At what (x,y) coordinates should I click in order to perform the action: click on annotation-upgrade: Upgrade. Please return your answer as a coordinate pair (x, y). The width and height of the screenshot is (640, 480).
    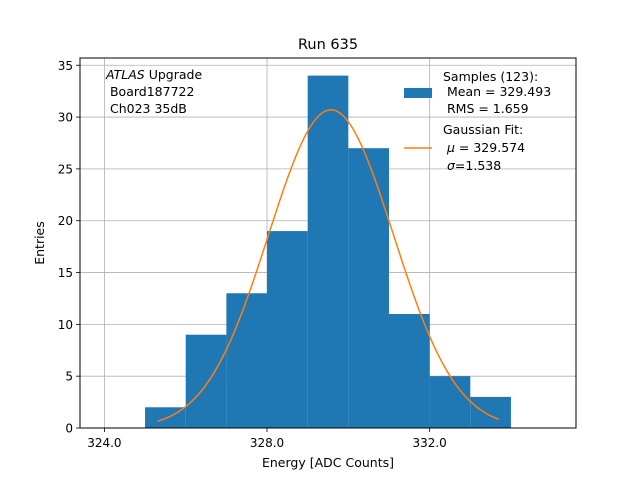
    Looking at the image, I should click on (174, 74).